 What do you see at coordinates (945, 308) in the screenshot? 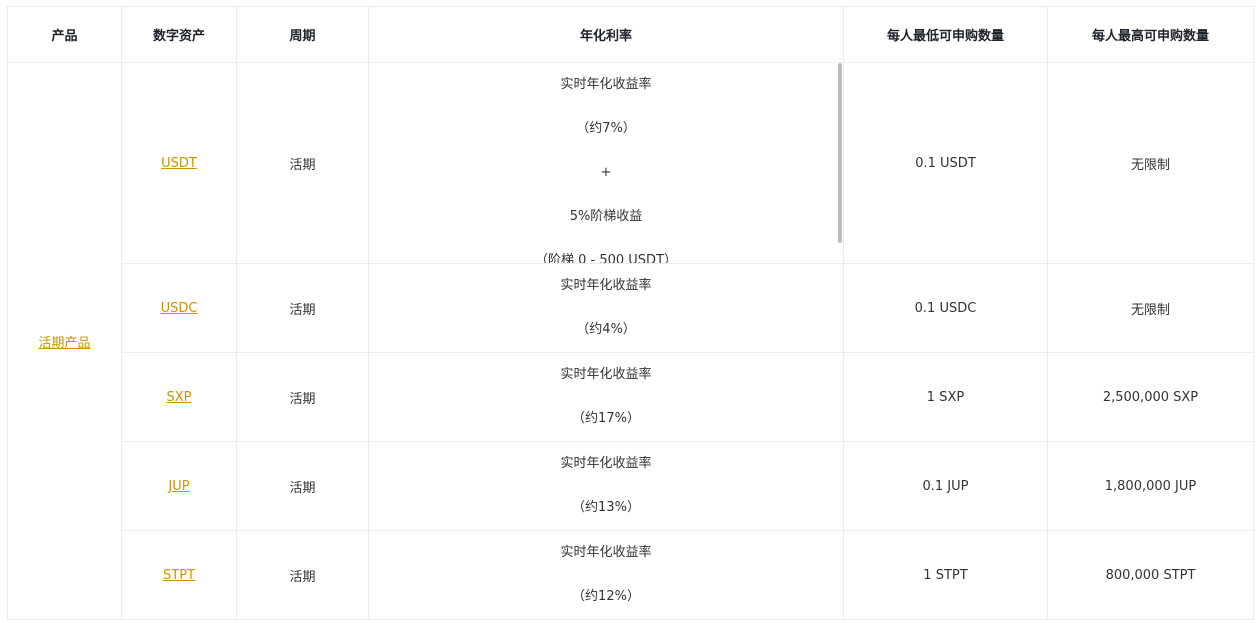
I see `min-amount: 0.1 USDC` at bounding box center [945, 308].